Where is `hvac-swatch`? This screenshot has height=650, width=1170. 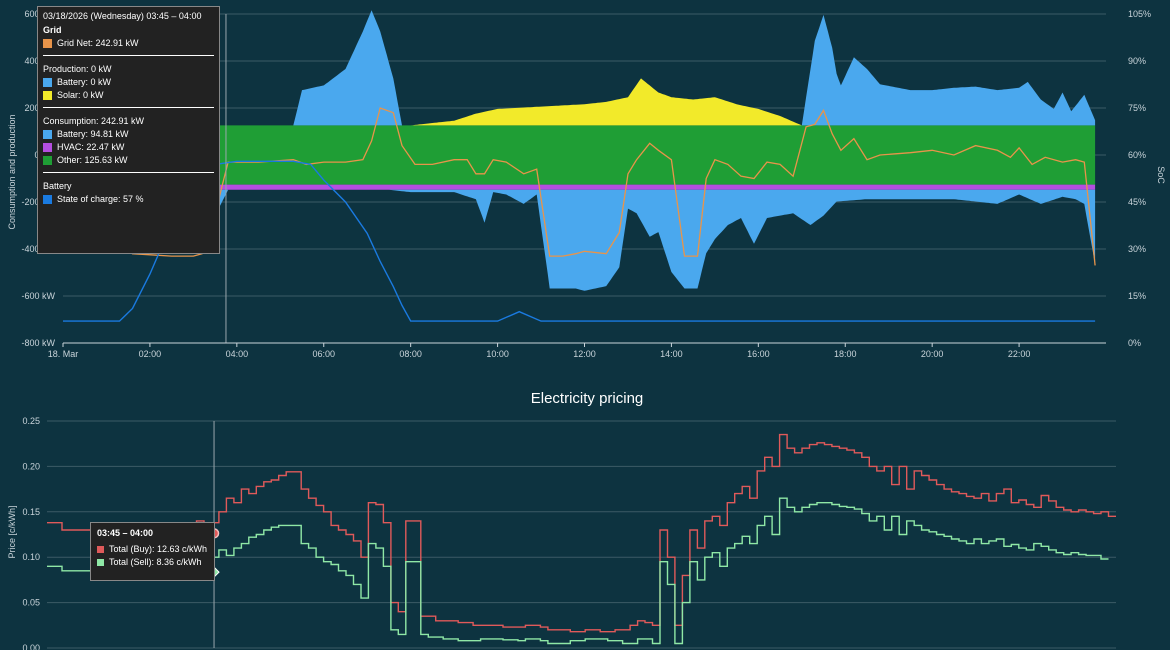 hvac-swatch is located at coordinates (47, 147).